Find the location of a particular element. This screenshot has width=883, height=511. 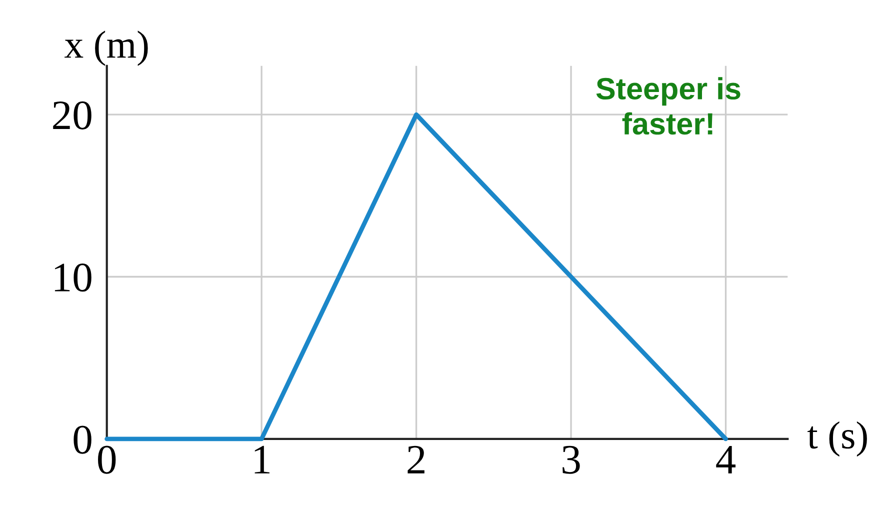

annotation: Steeper is faster! is located at coordinates (668, 106).